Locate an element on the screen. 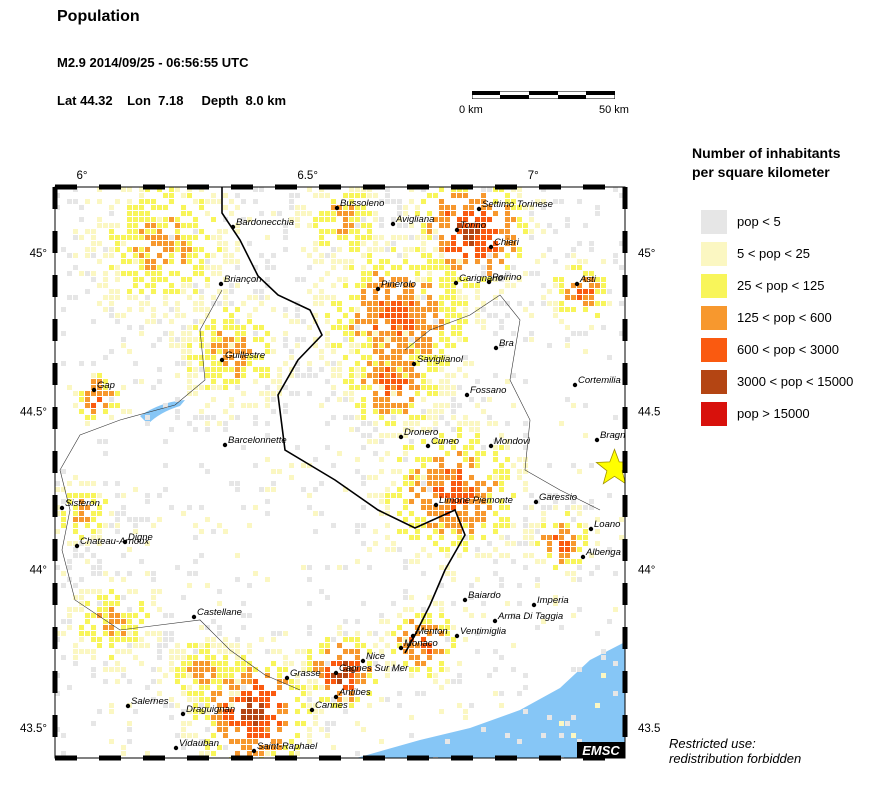 The width and height of the screenshot is (870, 791). lat-tick-label: 45° is located at coordinates (646, 254).